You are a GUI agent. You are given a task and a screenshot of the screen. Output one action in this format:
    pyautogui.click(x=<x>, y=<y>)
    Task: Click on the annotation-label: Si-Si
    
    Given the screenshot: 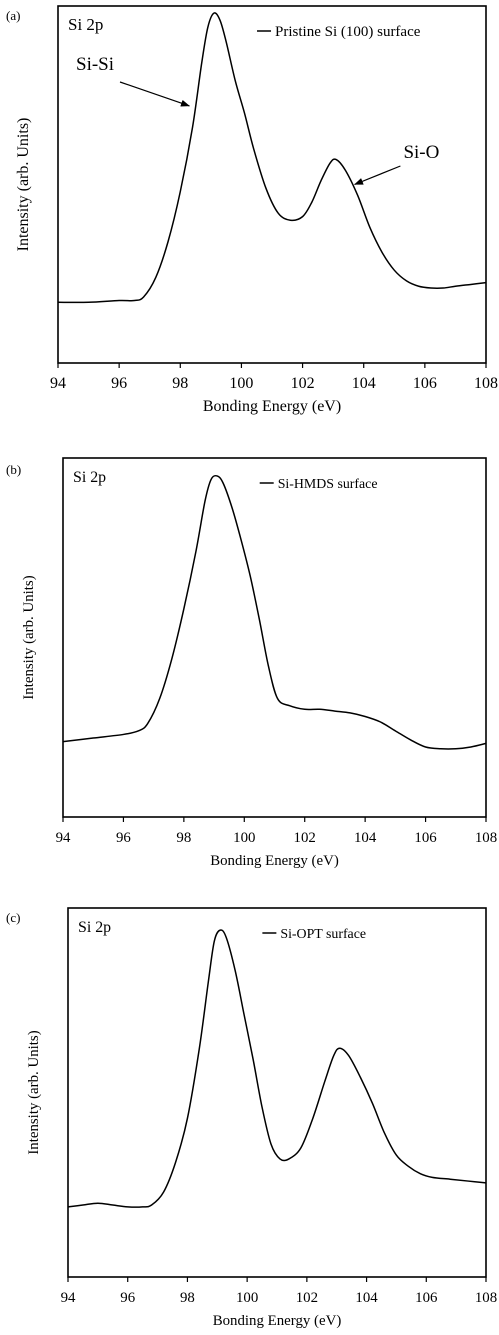 What is the action you would take?
    pyautogui.click(x=95, y=64)
    